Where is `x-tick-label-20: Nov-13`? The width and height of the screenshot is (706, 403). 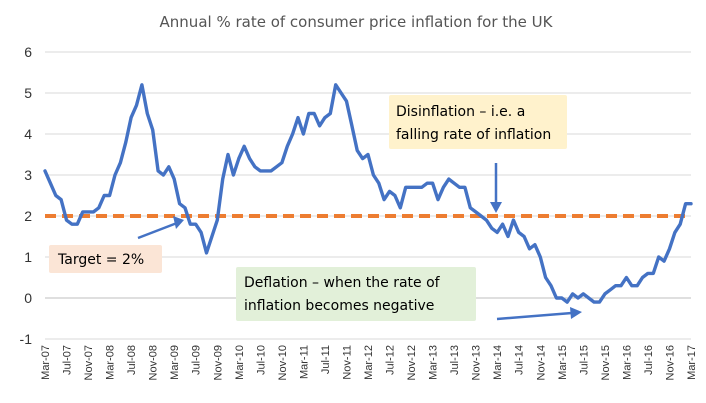
x-tick-label-20: Nov-13 is located at coordinates (477, 362).